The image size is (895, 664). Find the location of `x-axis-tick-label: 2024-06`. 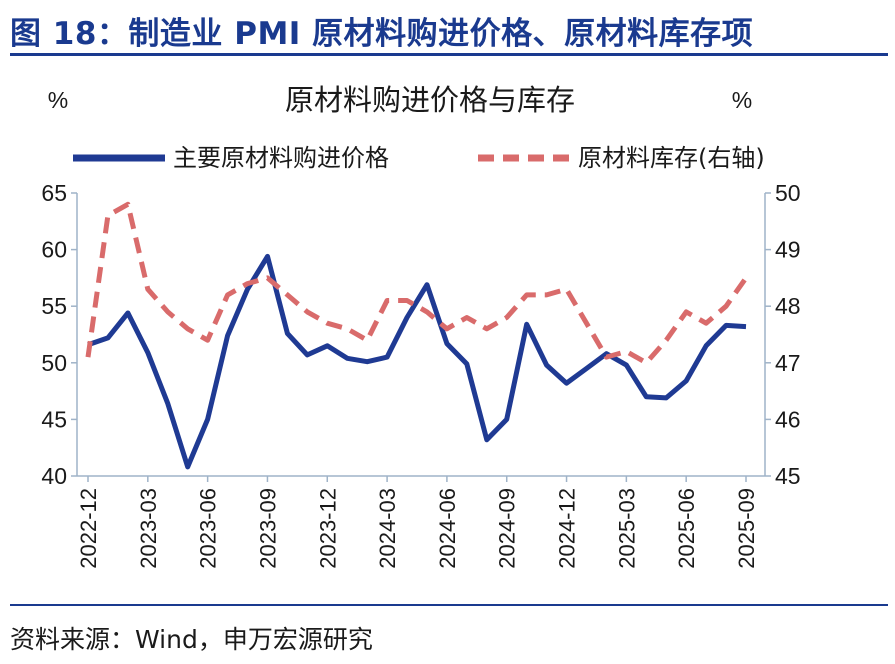

x-axis-tick-label: 2024-06 is located at coordinates (447, 528).